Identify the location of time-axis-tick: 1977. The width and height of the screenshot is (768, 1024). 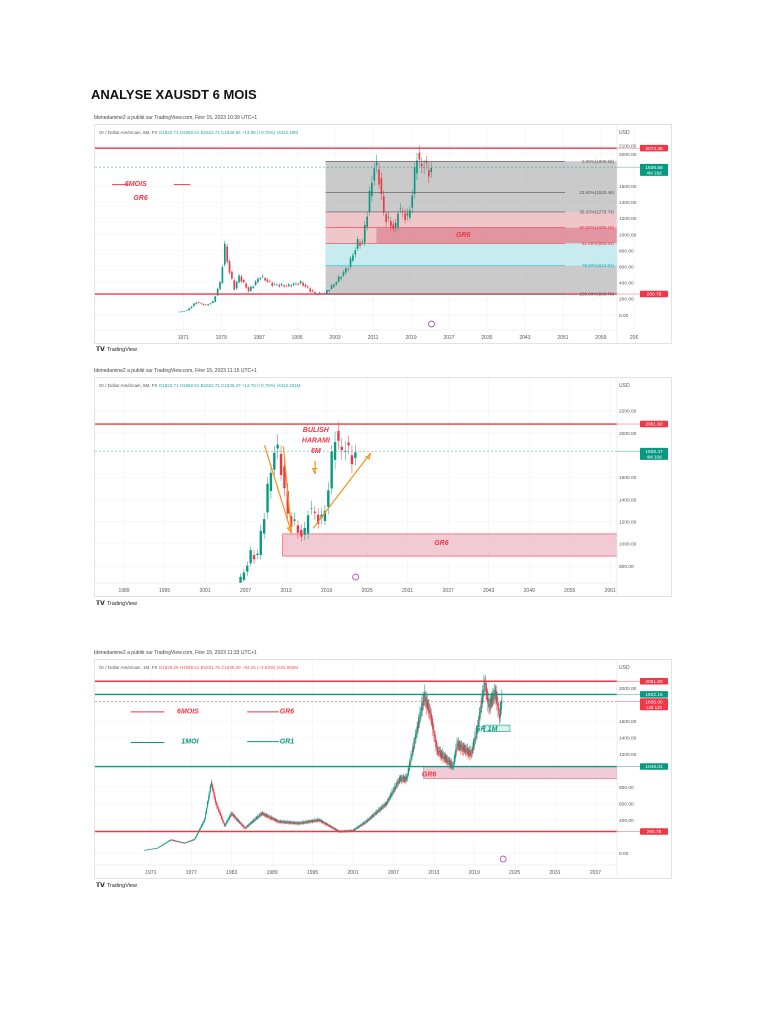
(191, 873).